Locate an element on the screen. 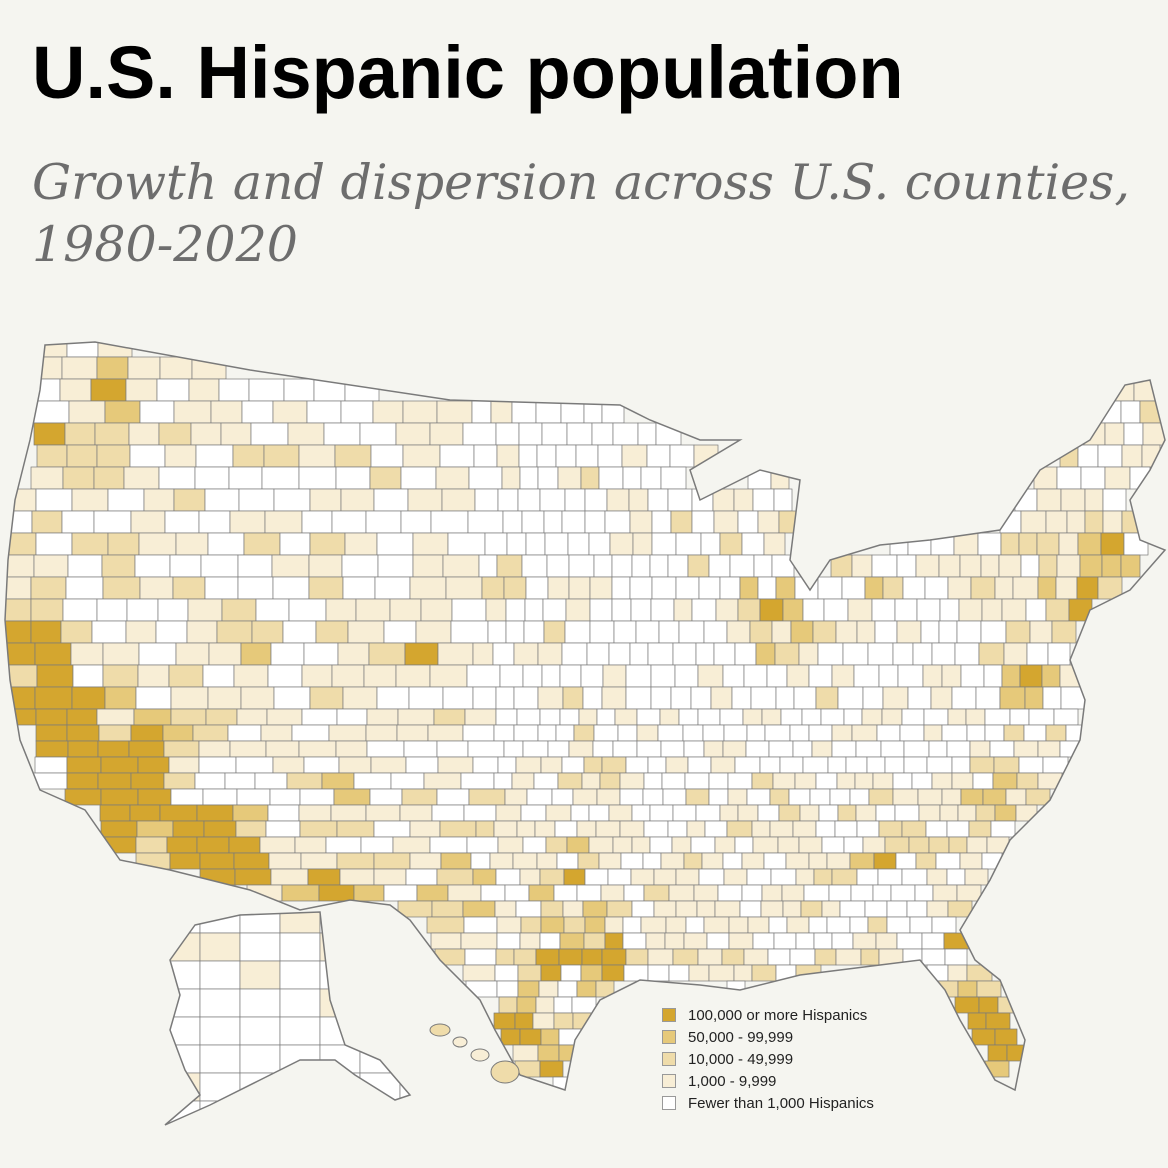  alaska is located at coordinates (288, 1018).